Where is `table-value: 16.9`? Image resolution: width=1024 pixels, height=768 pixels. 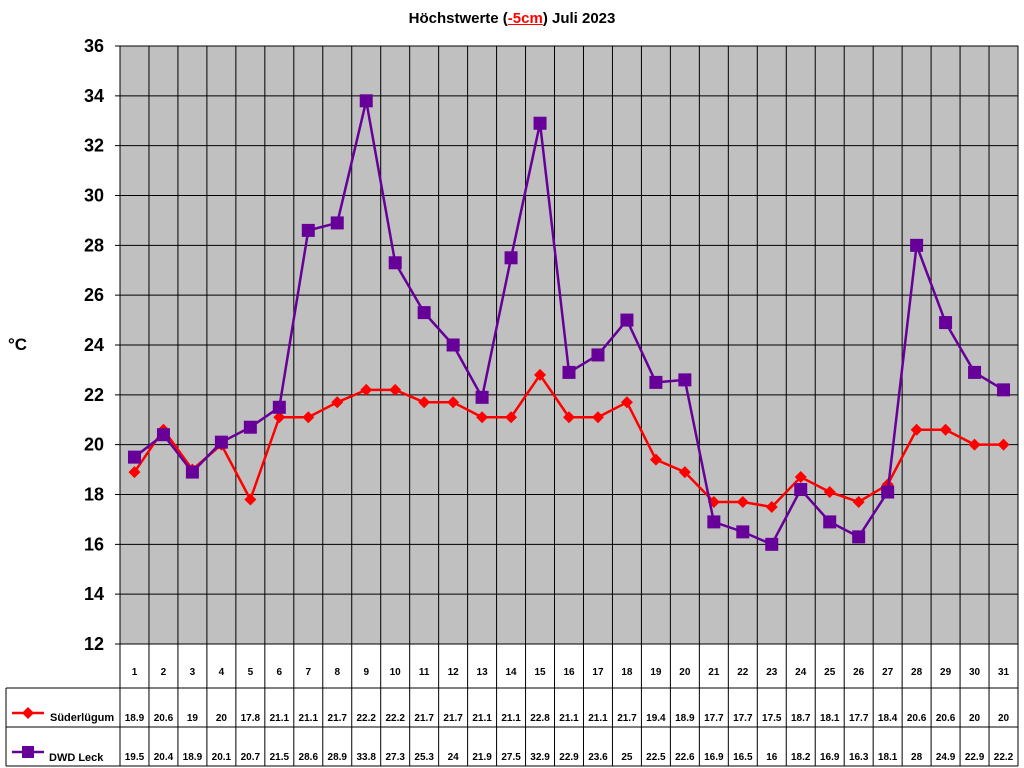
table-value: 16.9 is located at coordinates (830, 757).